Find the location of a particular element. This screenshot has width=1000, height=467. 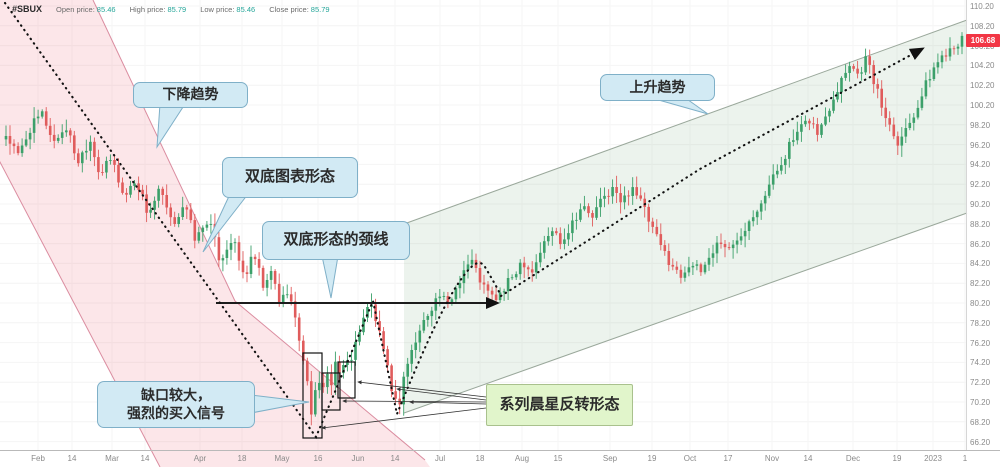

price-axis-label: 84.20 is located at coordinates (980, 264).